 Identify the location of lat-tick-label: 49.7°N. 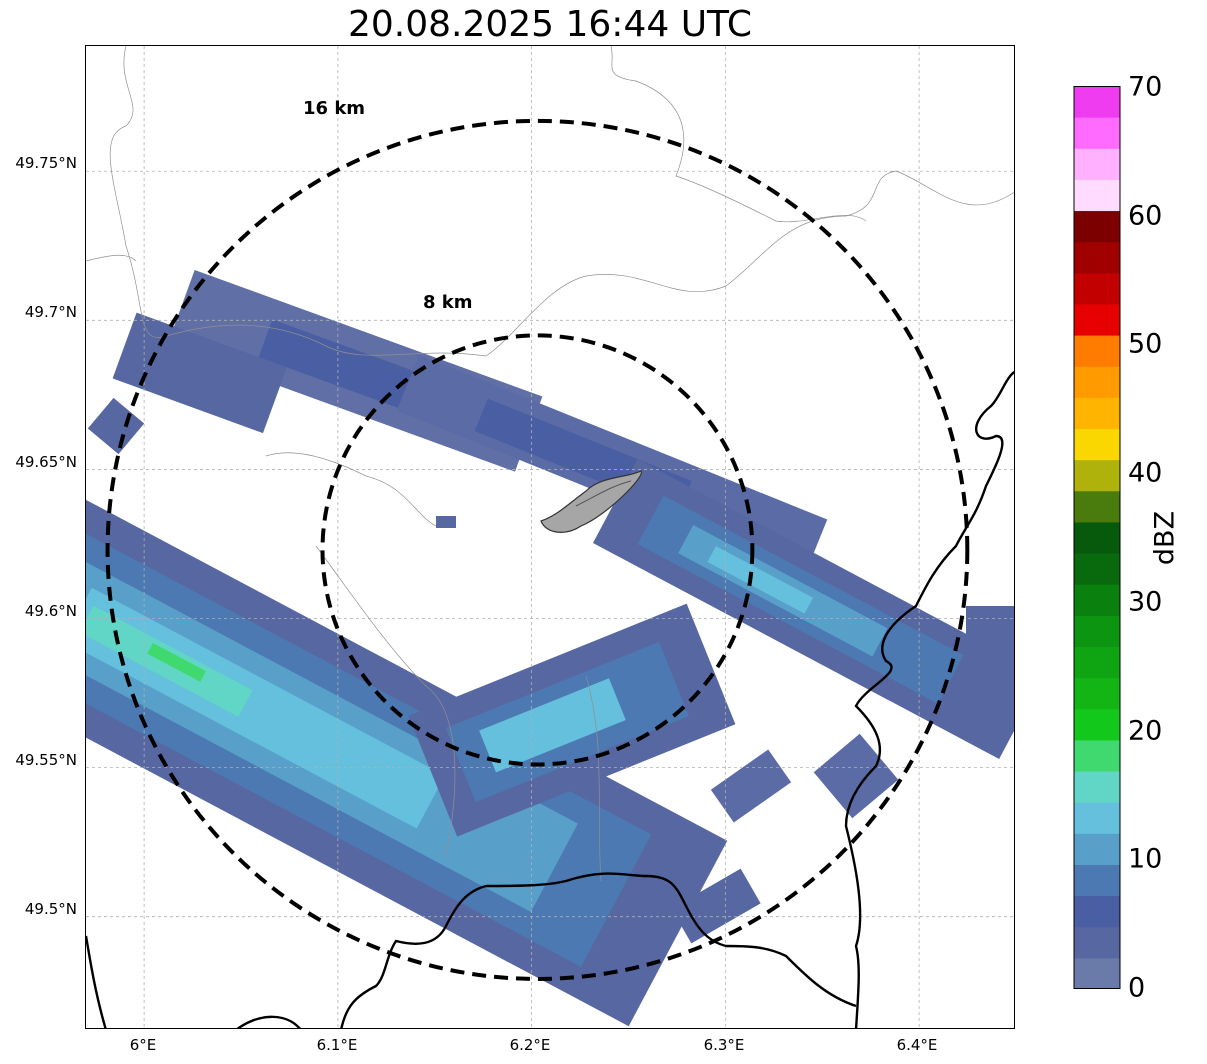
(50, 312).